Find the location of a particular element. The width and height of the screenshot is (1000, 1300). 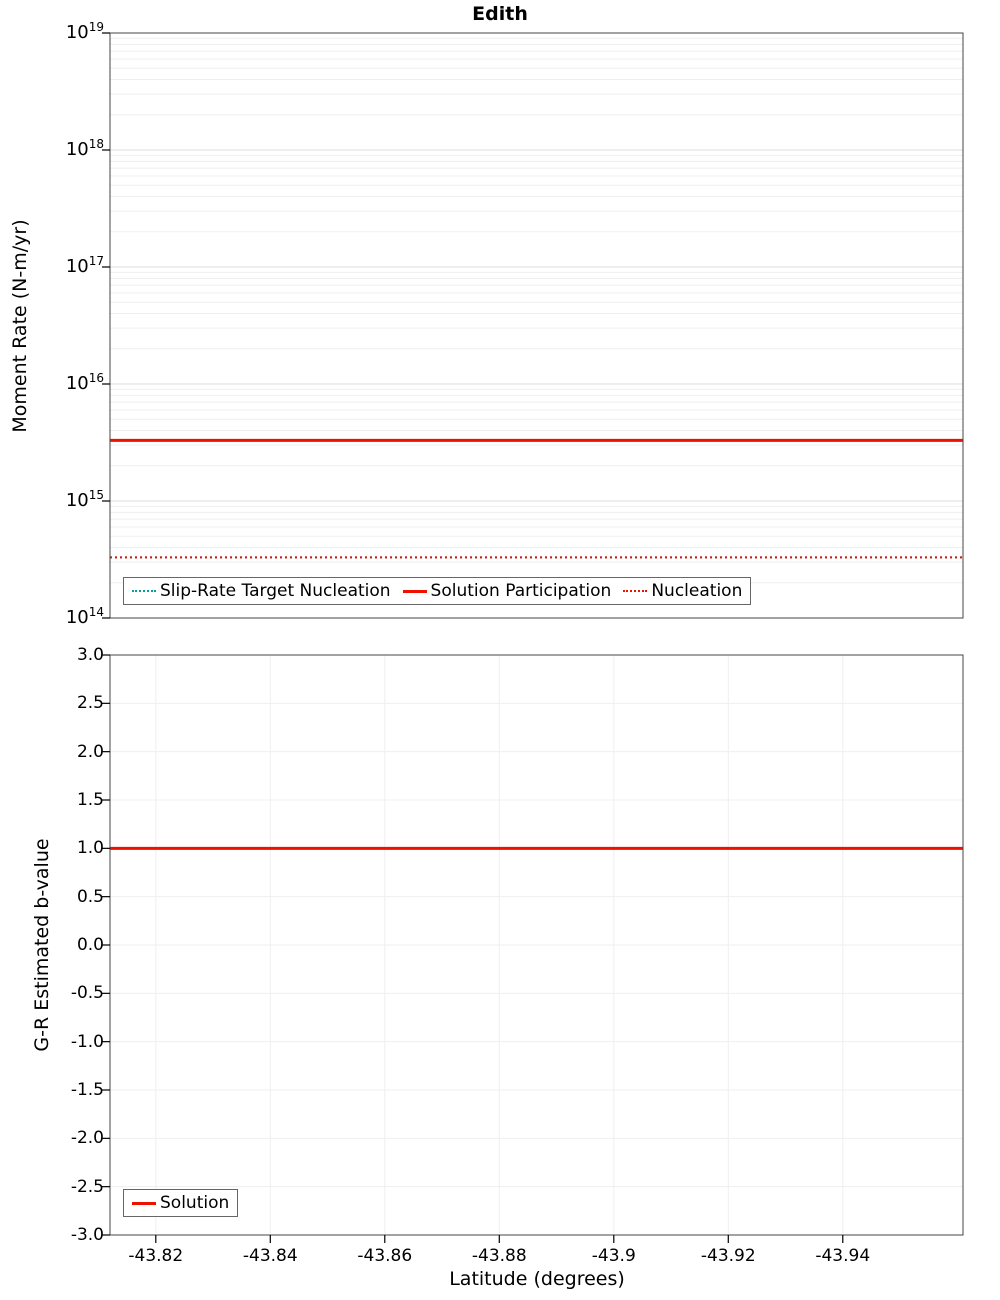

legend-label: Slip-Rate Target Nucleation is located at coordinates (275, 591).